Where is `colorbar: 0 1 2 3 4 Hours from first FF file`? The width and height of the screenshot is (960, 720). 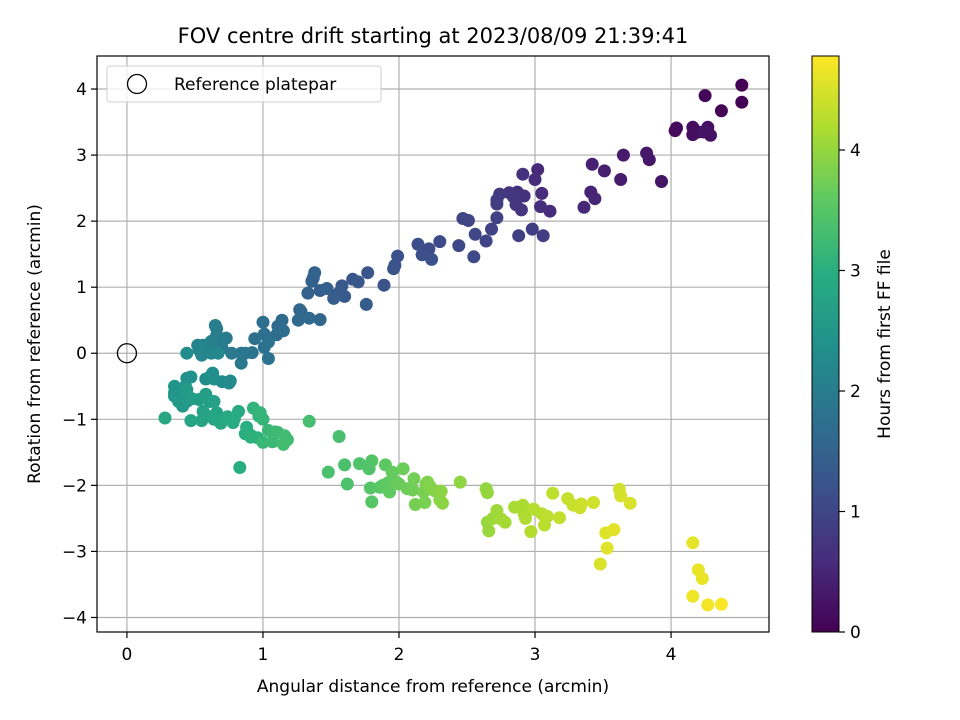
colorbar: 0 1 2 3 4 Hours from first FF file is located at coordinates (853, 349).